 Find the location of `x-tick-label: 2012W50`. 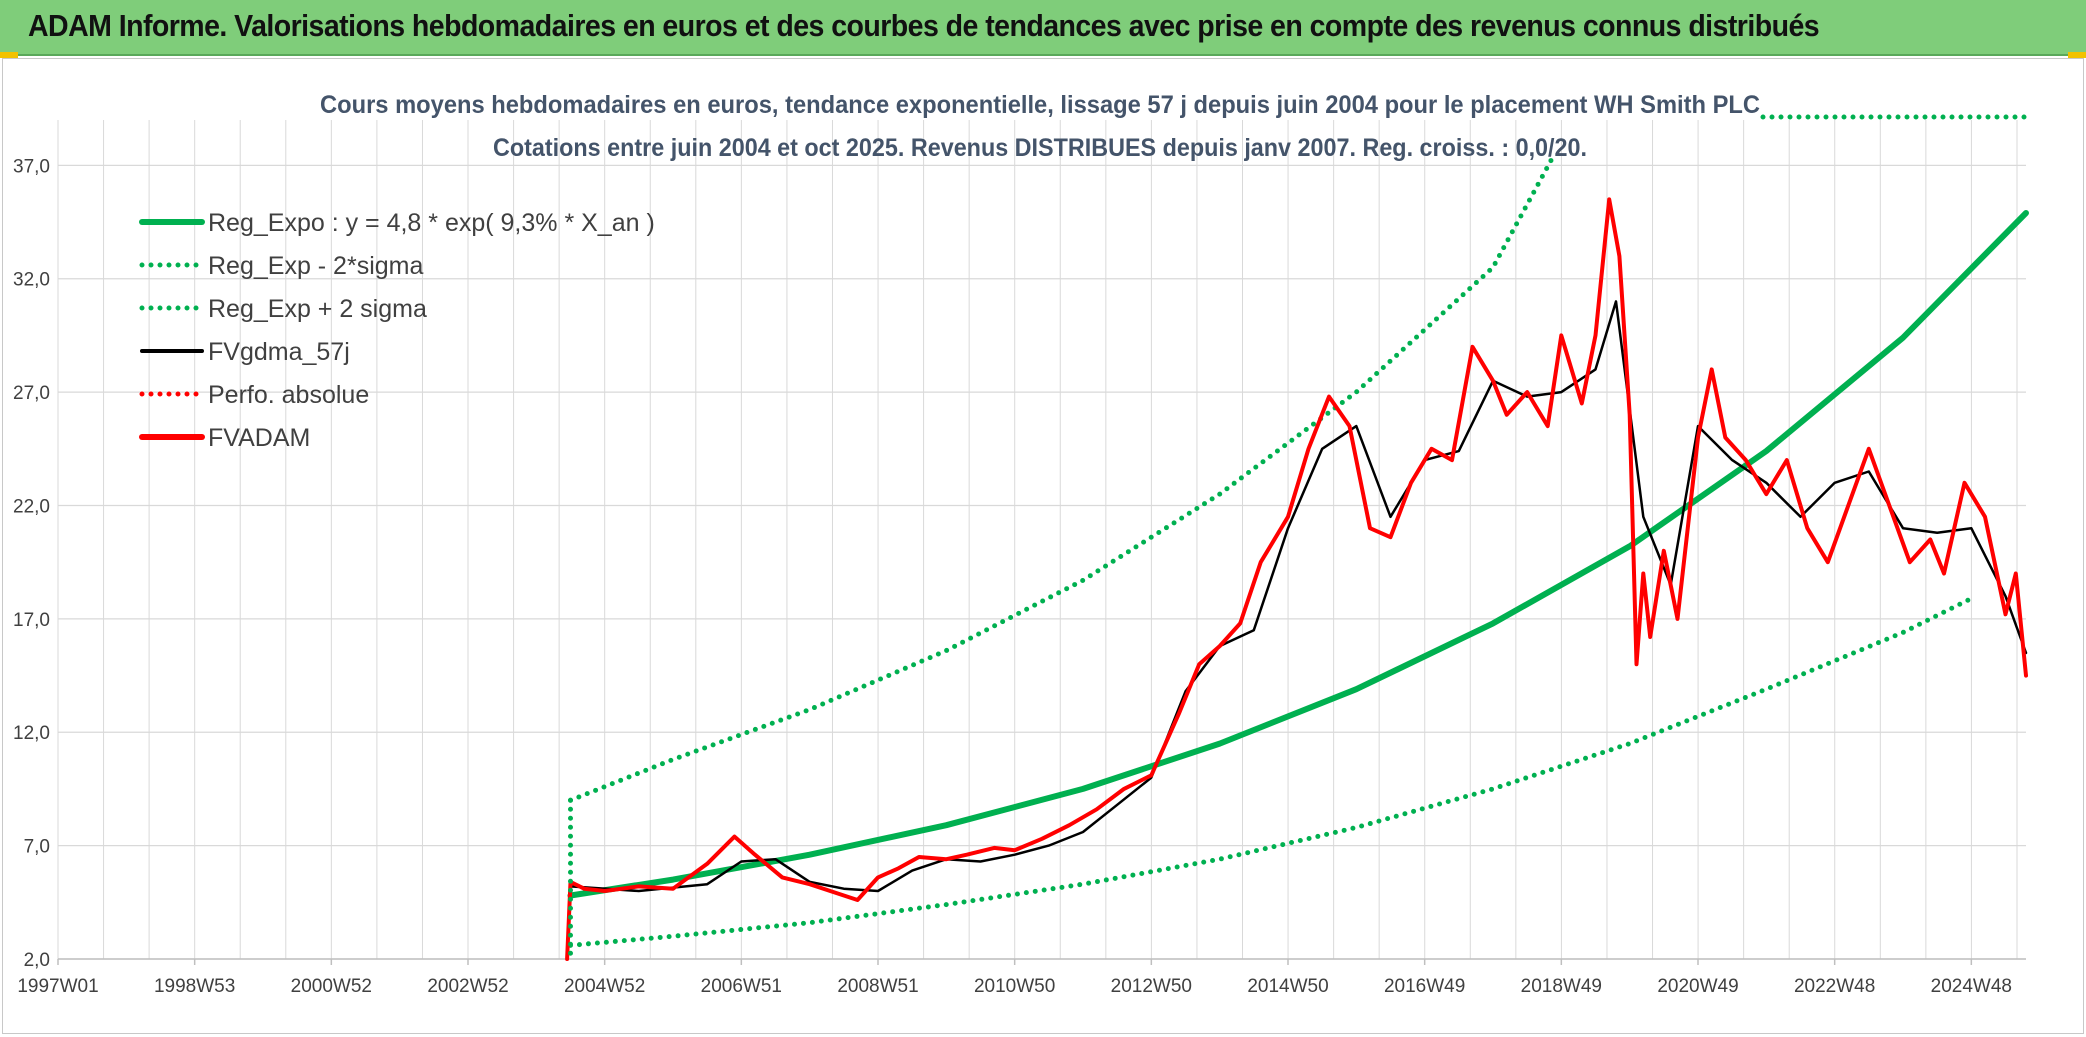

x-tick-label: 2012W50 is located at coordinates (1151, 986).